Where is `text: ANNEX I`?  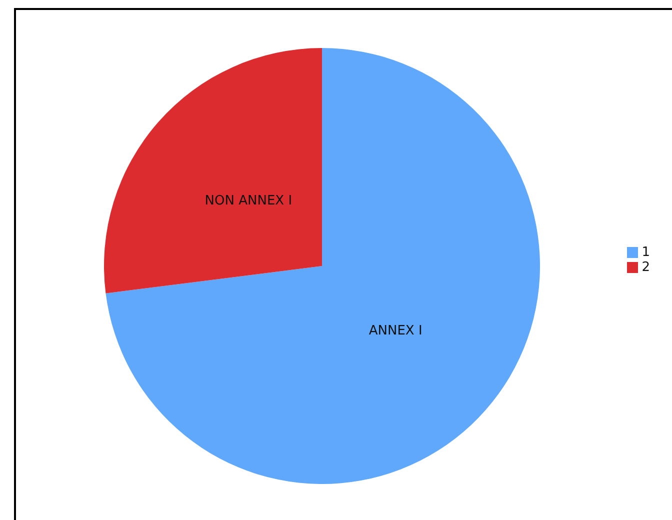 text: ANNEX I is located at coordinates (395, 330).